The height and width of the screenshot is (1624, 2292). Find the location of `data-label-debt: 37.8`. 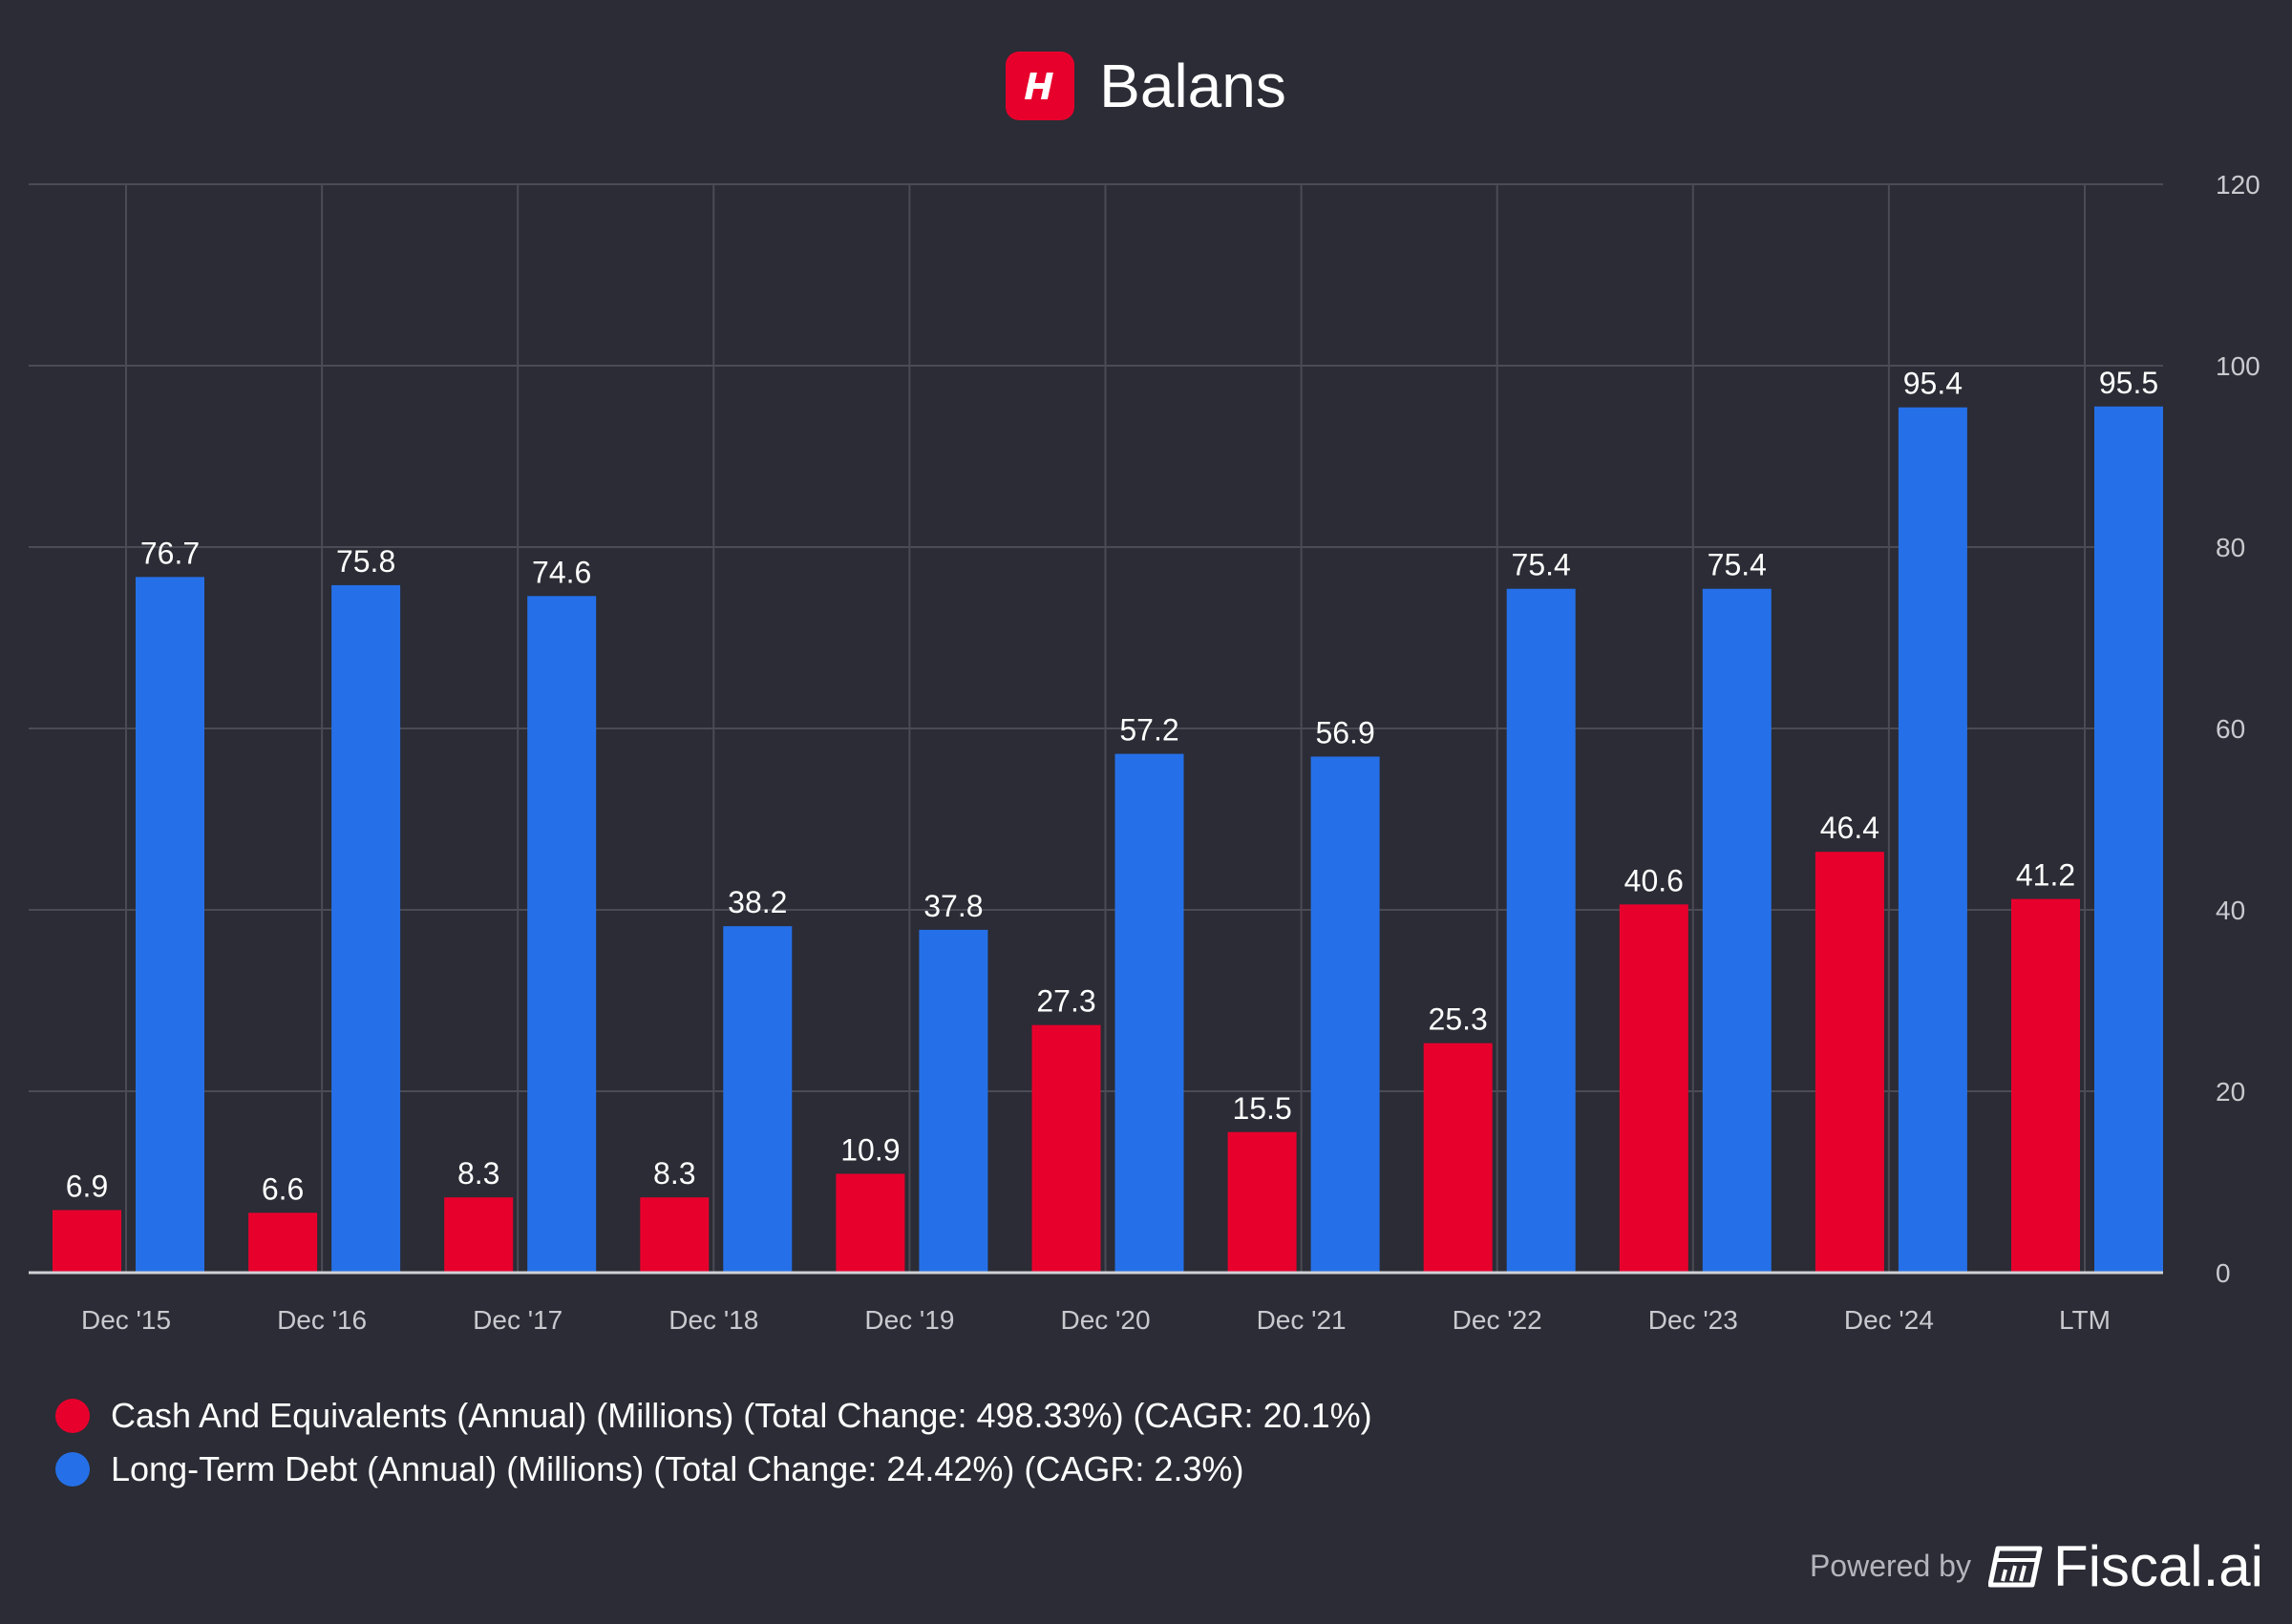

data-label-debt: 37.8 is located at coordinates (953, 906).